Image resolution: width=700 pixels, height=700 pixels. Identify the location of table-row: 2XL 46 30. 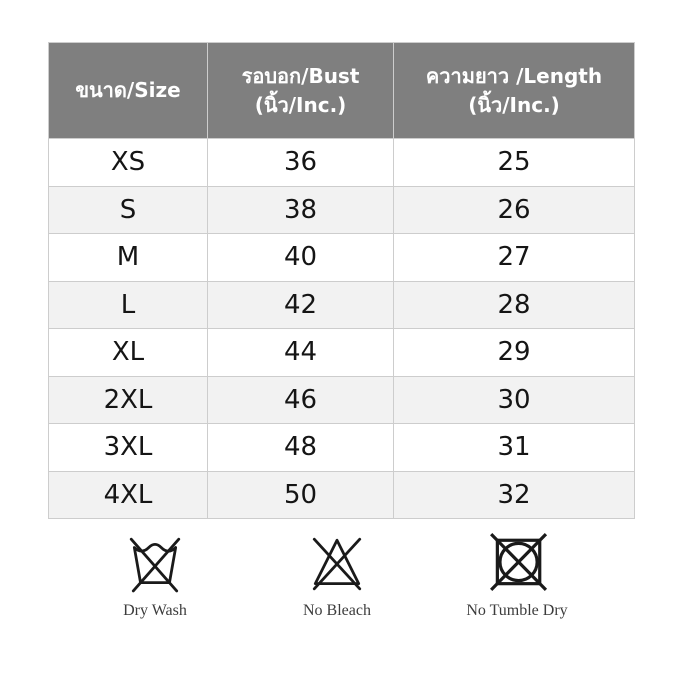
(341, 399).